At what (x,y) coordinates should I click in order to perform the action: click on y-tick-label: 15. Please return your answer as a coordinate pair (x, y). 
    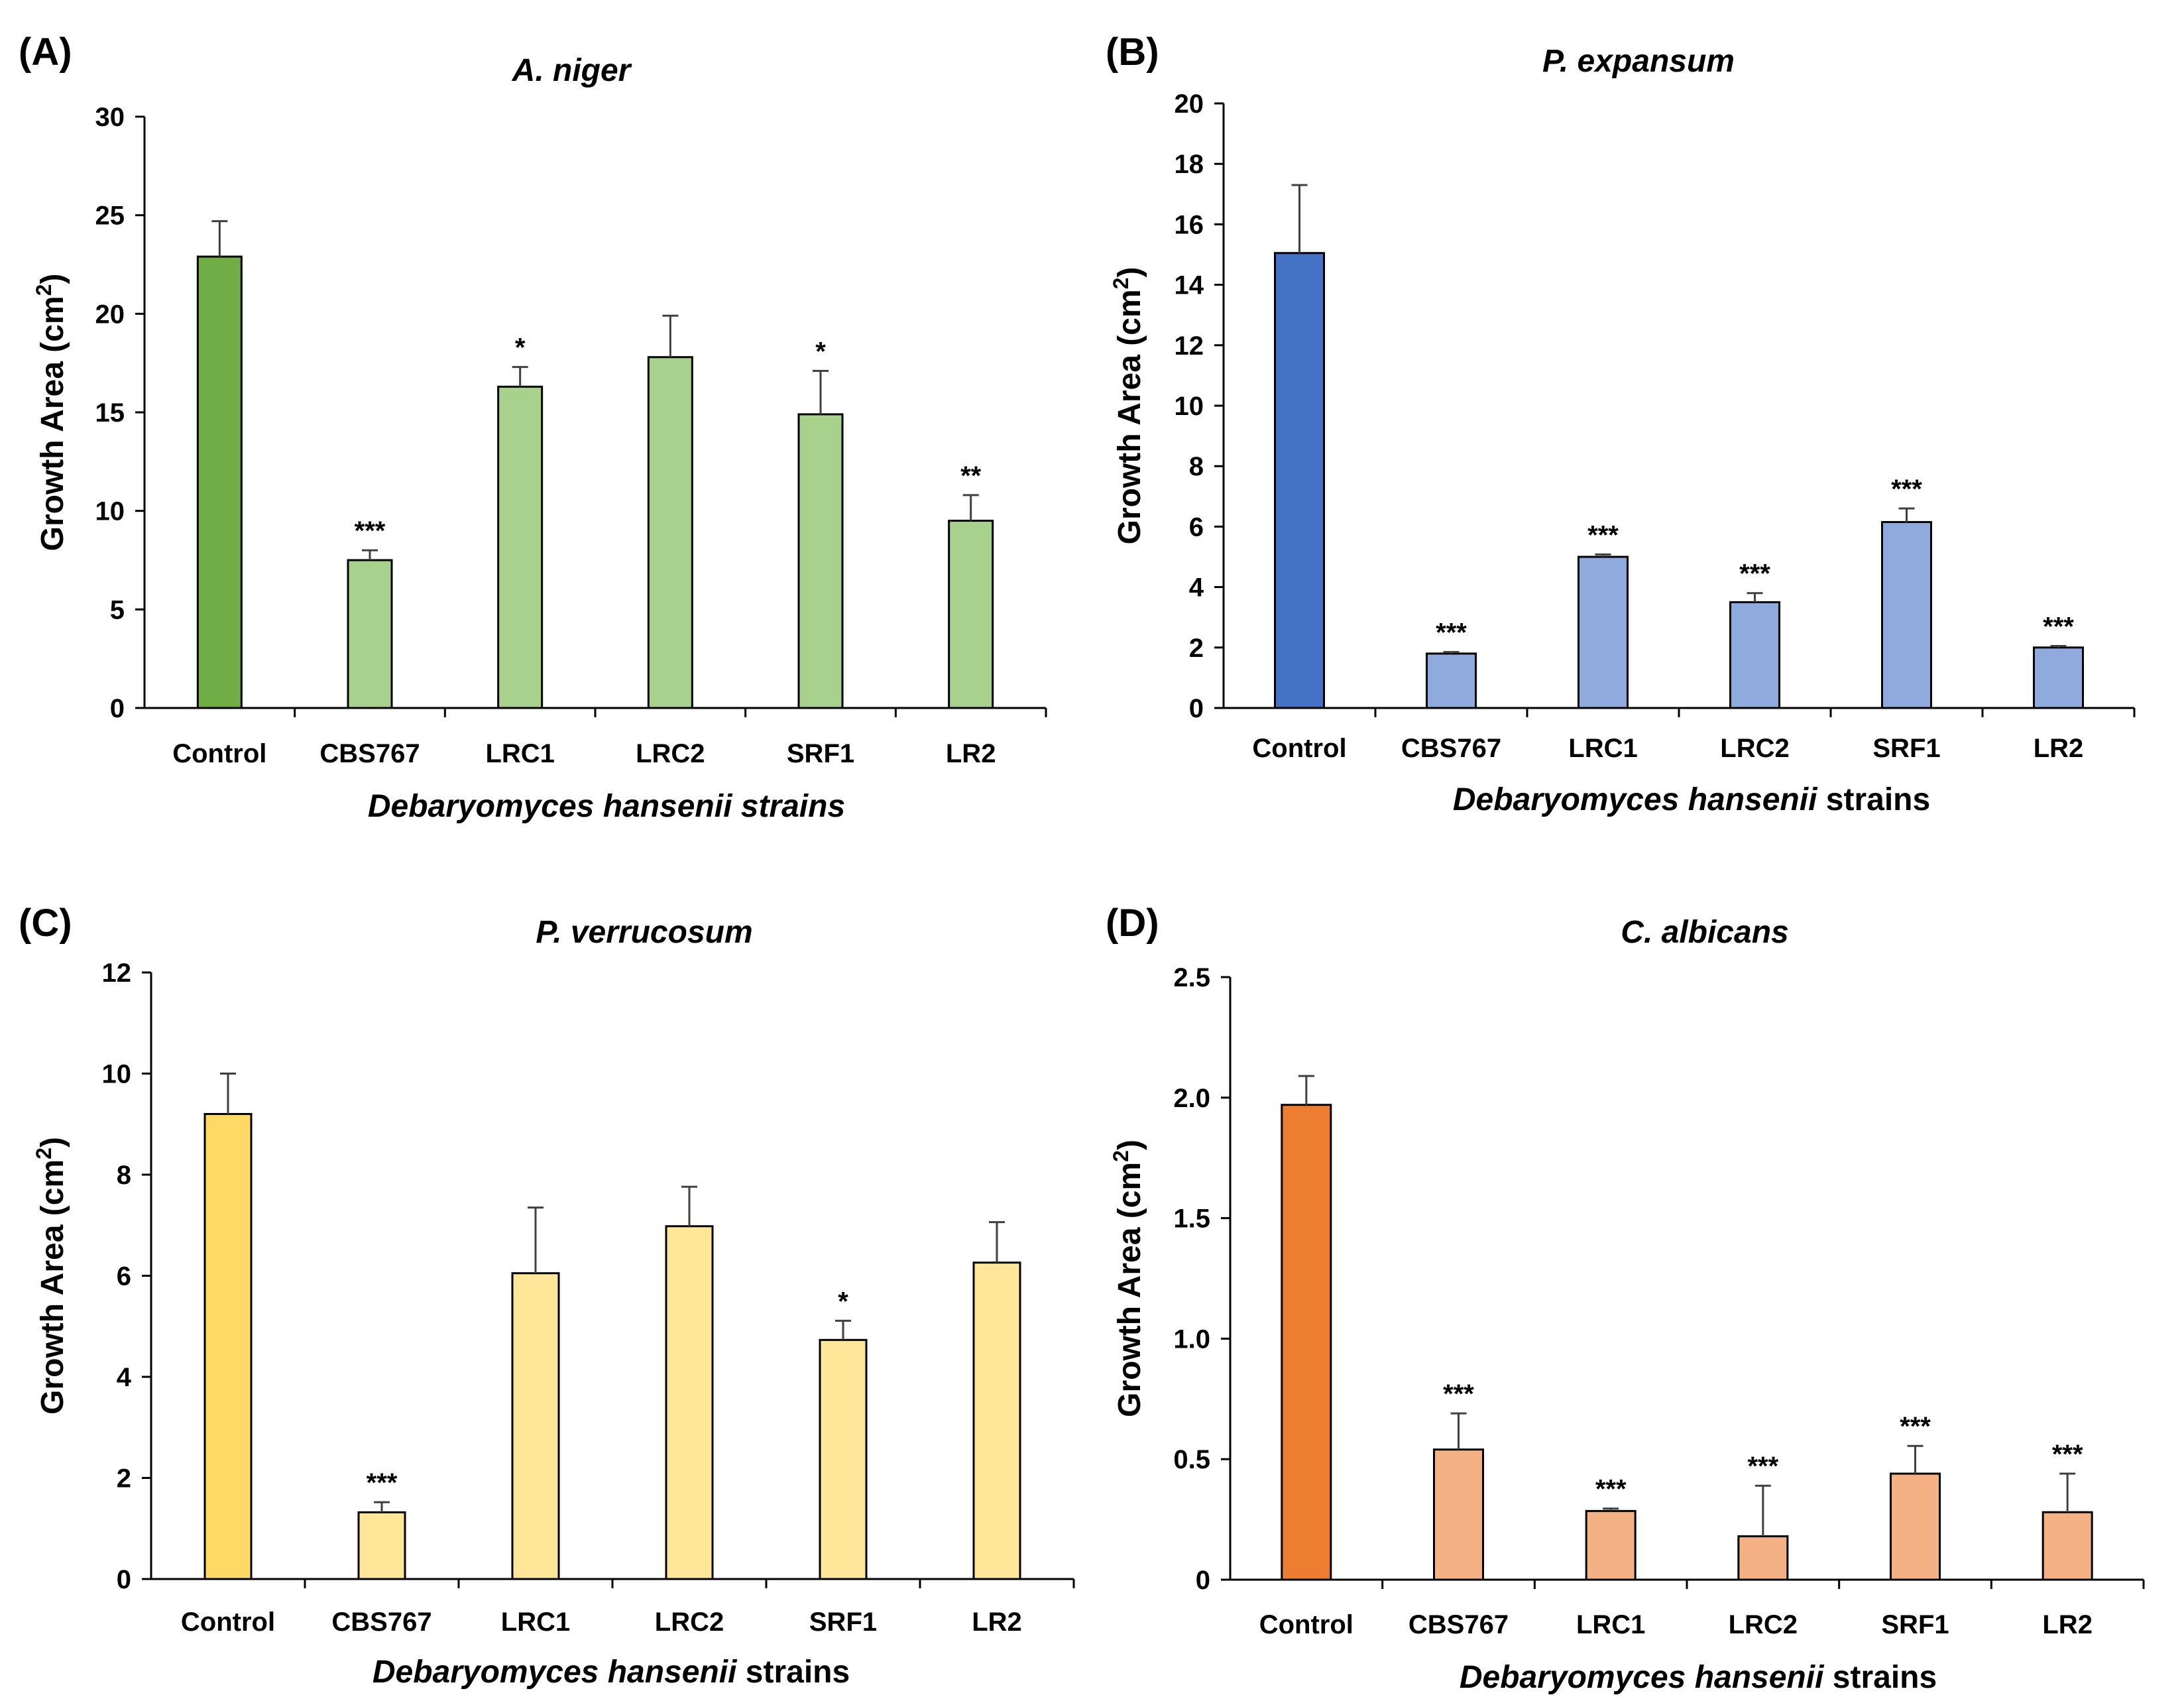
    Looking at the image, I should click on (110, 413).